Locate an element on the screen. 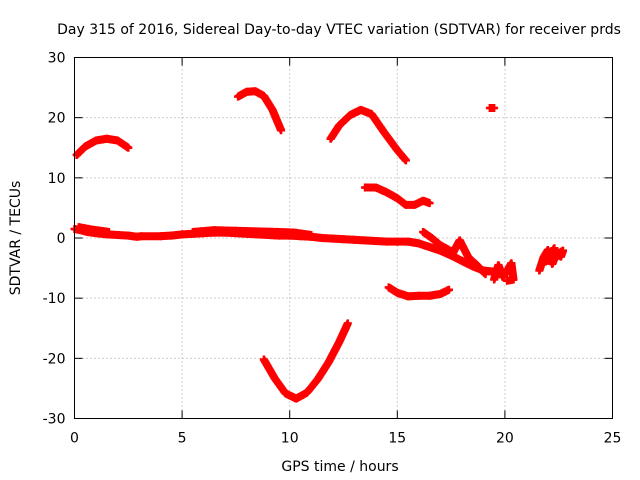 This screenshot has width=640, height=480. y-tick-label: -20 is located at coordinates (54, 359).